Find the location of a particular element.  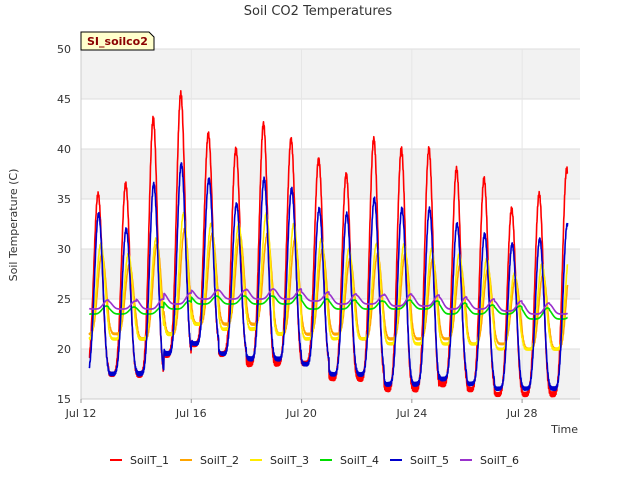

y-tick-label: 40 is located at coordinates (64, 149).